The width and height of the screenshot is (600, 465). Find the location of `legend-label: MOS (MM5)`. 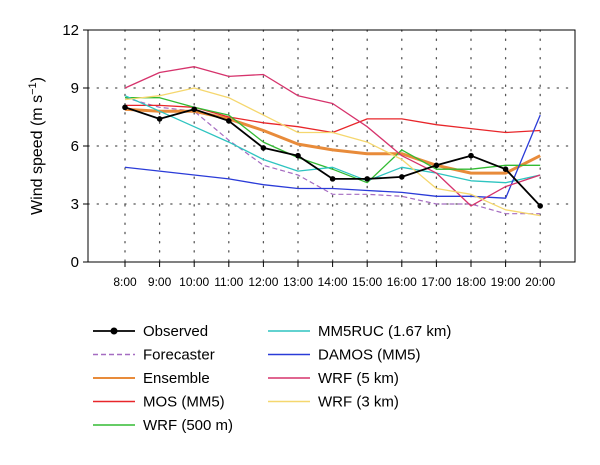

legend-label: MOS (MM5) is located at coordinates (184, 402).